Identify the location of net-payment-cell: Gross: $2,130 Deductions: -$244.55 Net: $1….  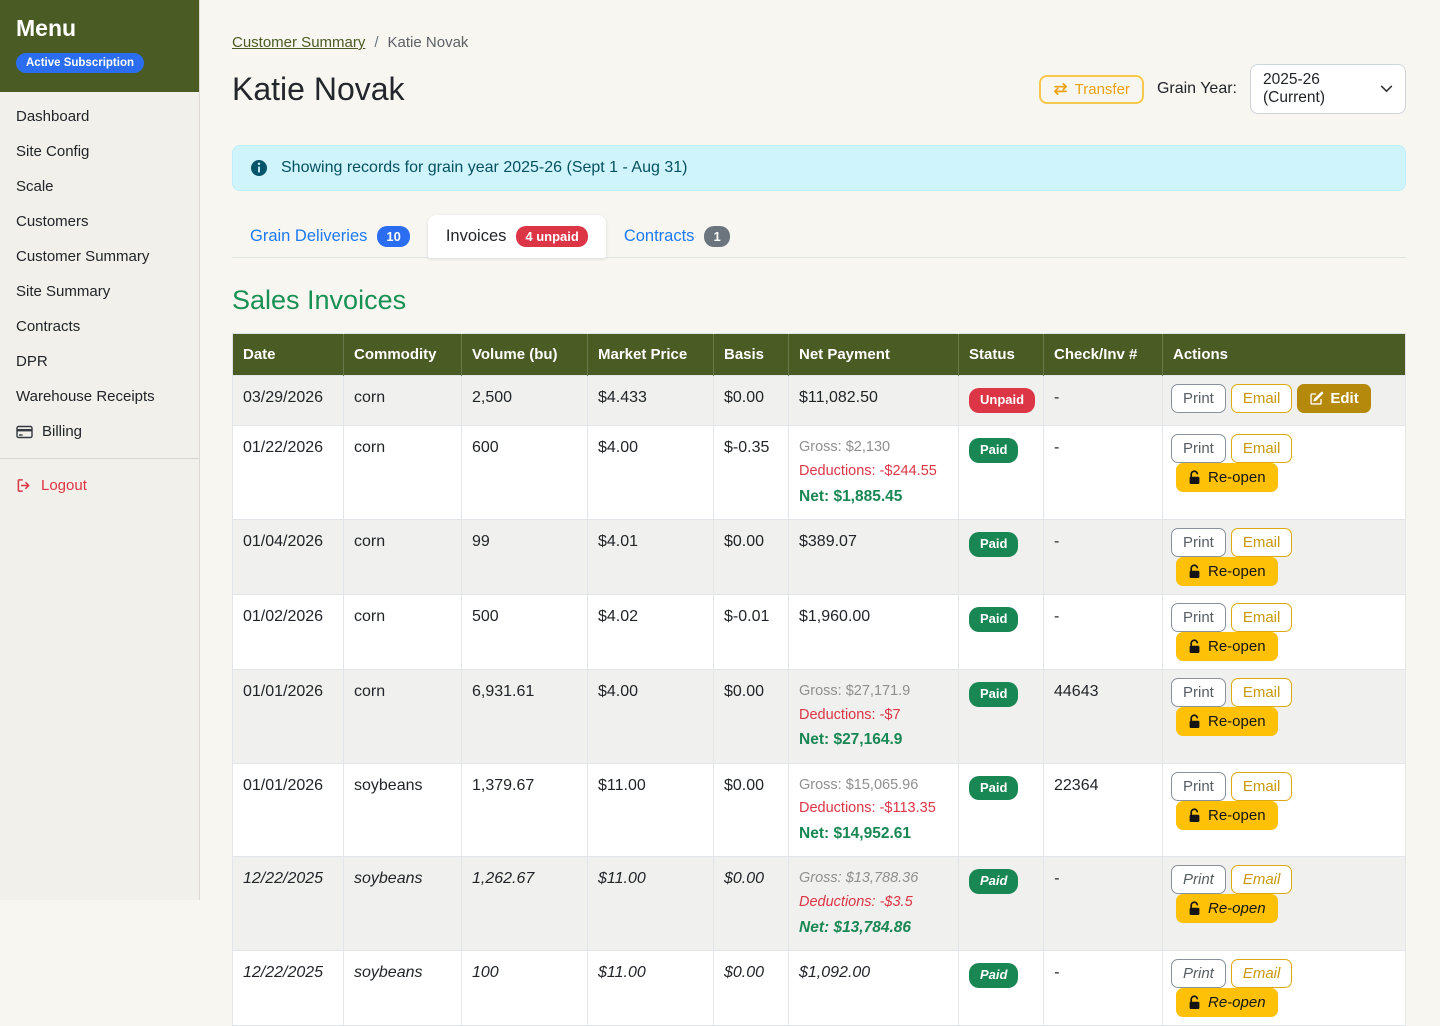
(873, 472).